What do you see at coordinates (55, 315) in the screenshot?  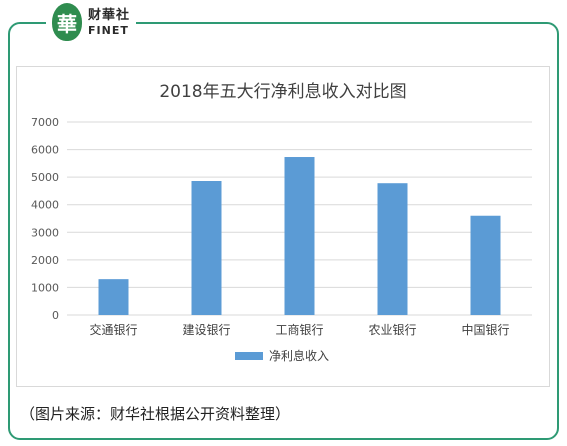 I see `y-tick-label: 0` at bounding box center [55, 315].